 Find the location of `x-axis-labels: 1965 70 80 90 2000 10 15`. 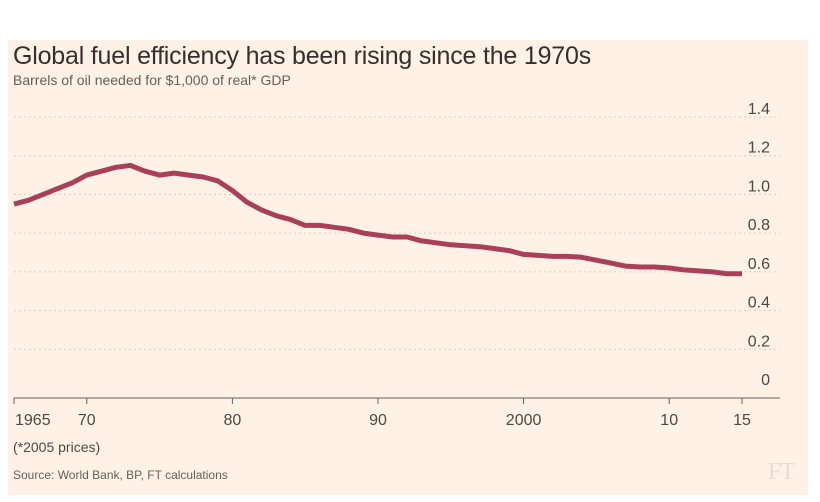

x-axis-labels: 1965 70 80 90 2000 10 15 is located at coordinates (383, 420).